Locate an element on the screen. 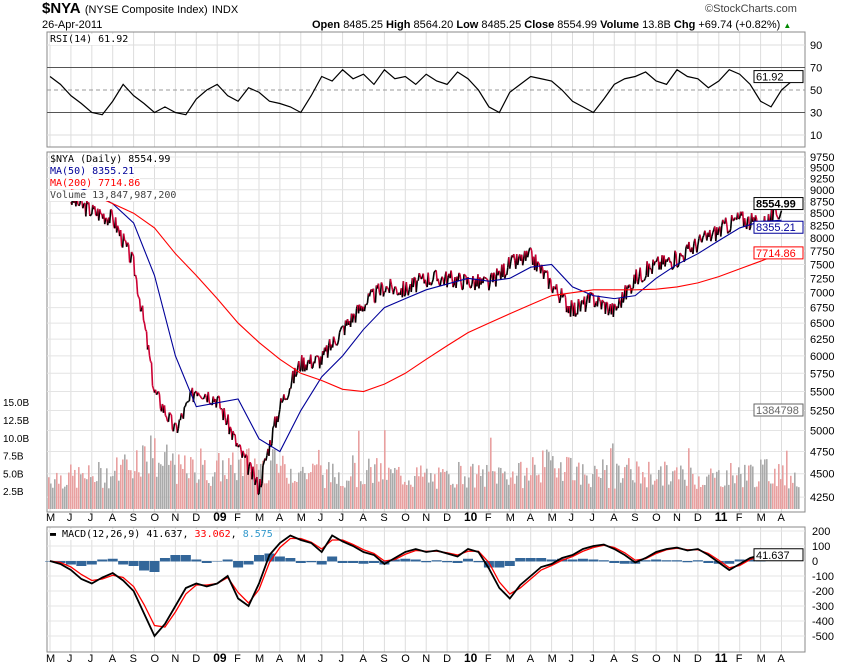 Image resolution: width=850 pixels, height=668 pixels. macd-tick-label: -100 is located at coordinates (823, 577).